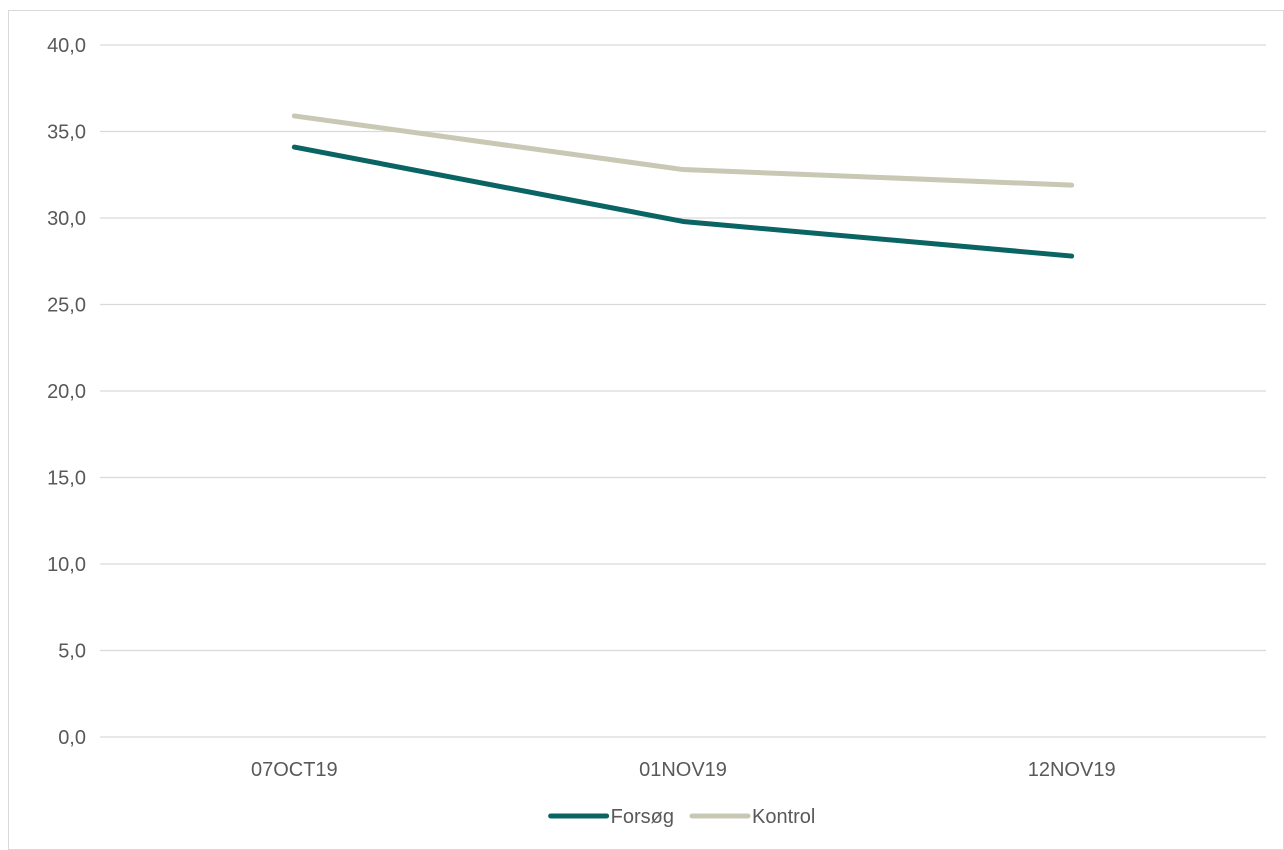 Image resolution: width=1284 pixels, height=850 pixels. I want to click on y-tick-label: 20,0, so click(66, 392).